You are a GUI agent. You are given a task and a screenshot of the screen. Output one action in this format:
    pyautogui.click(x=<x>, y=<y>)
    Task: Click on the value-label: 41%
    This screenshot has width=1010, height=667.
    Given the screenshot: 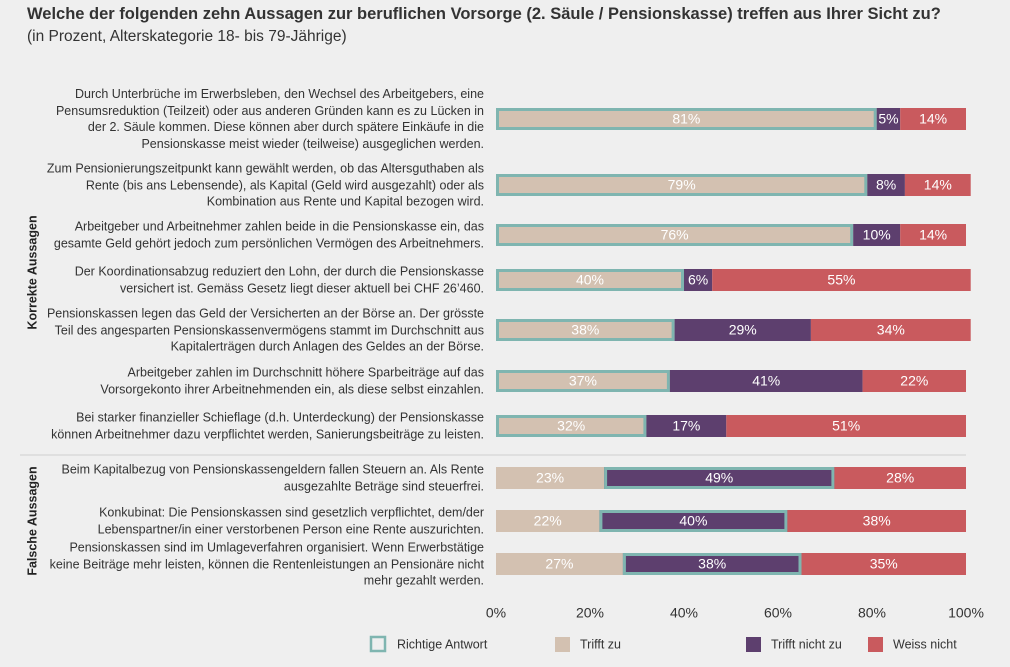 What is the action you would take?
    pyautogui.click(x=766, y=381)
    